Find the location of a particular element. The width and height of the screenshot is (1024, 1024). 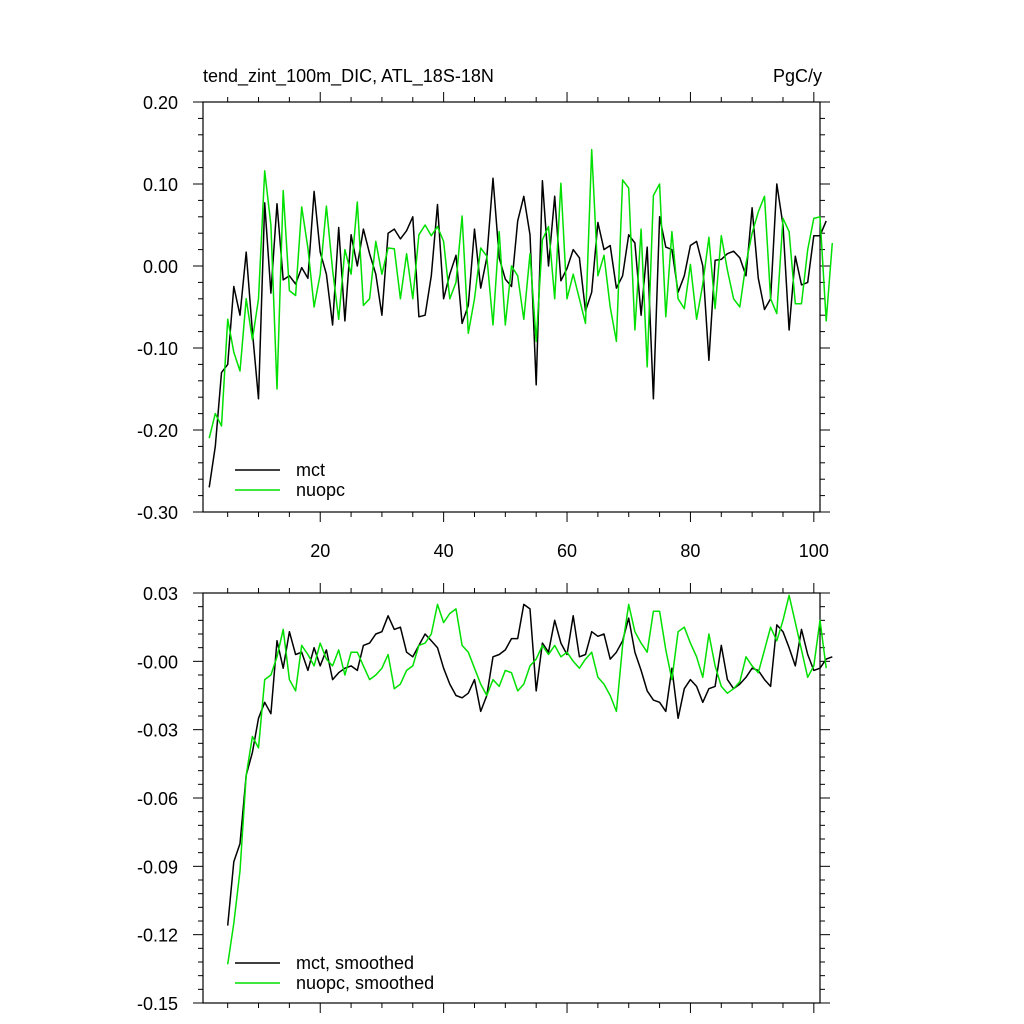

y-tick-label: -0.09 is located at coordinates (157, 867).